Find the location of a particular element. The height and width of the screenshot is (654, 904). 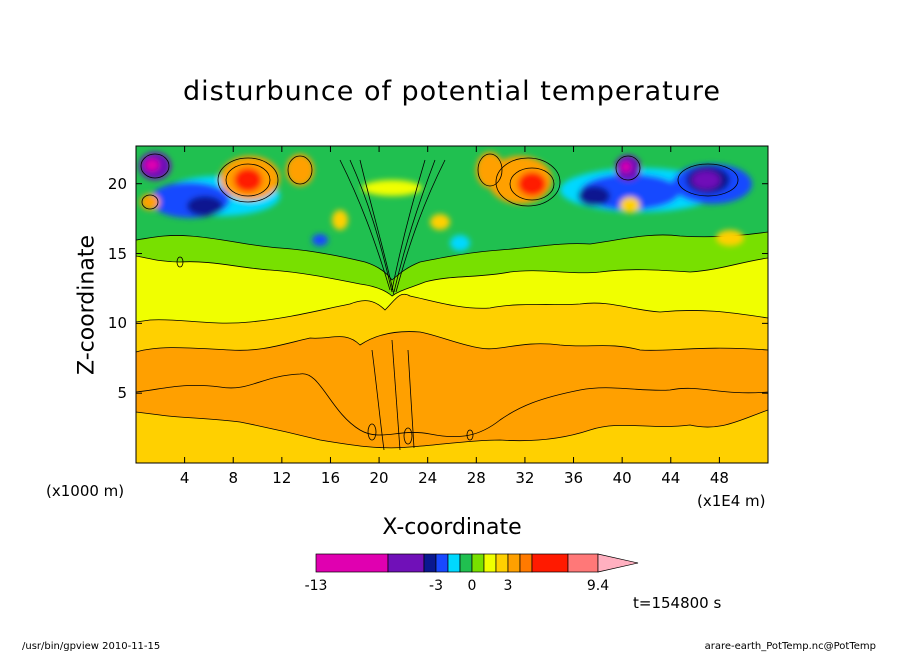

chart-title: disturbunce of potential temperature is located at coordinates (452, 91).